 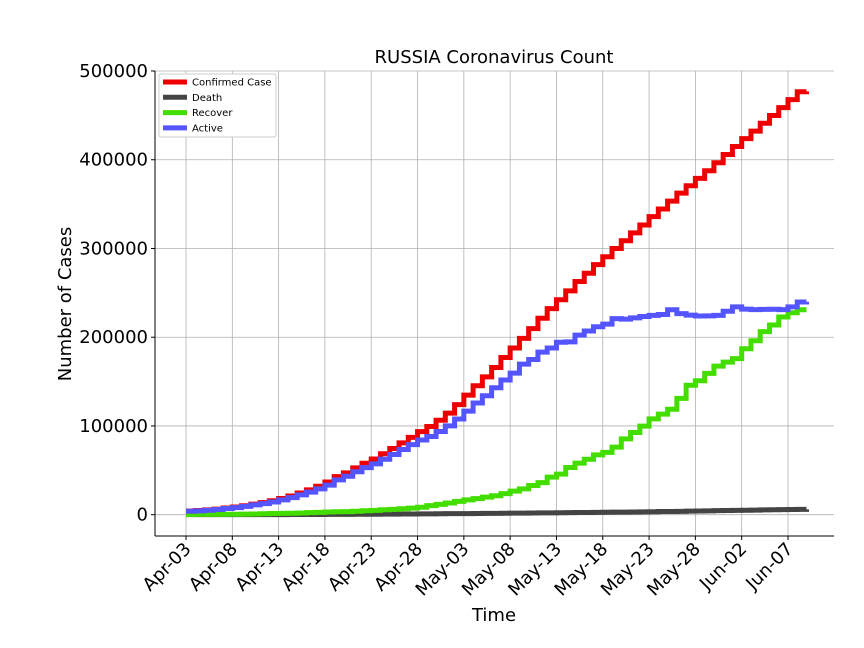 I want to click on y-tick-label: 100000, so click(x=113, y=426).